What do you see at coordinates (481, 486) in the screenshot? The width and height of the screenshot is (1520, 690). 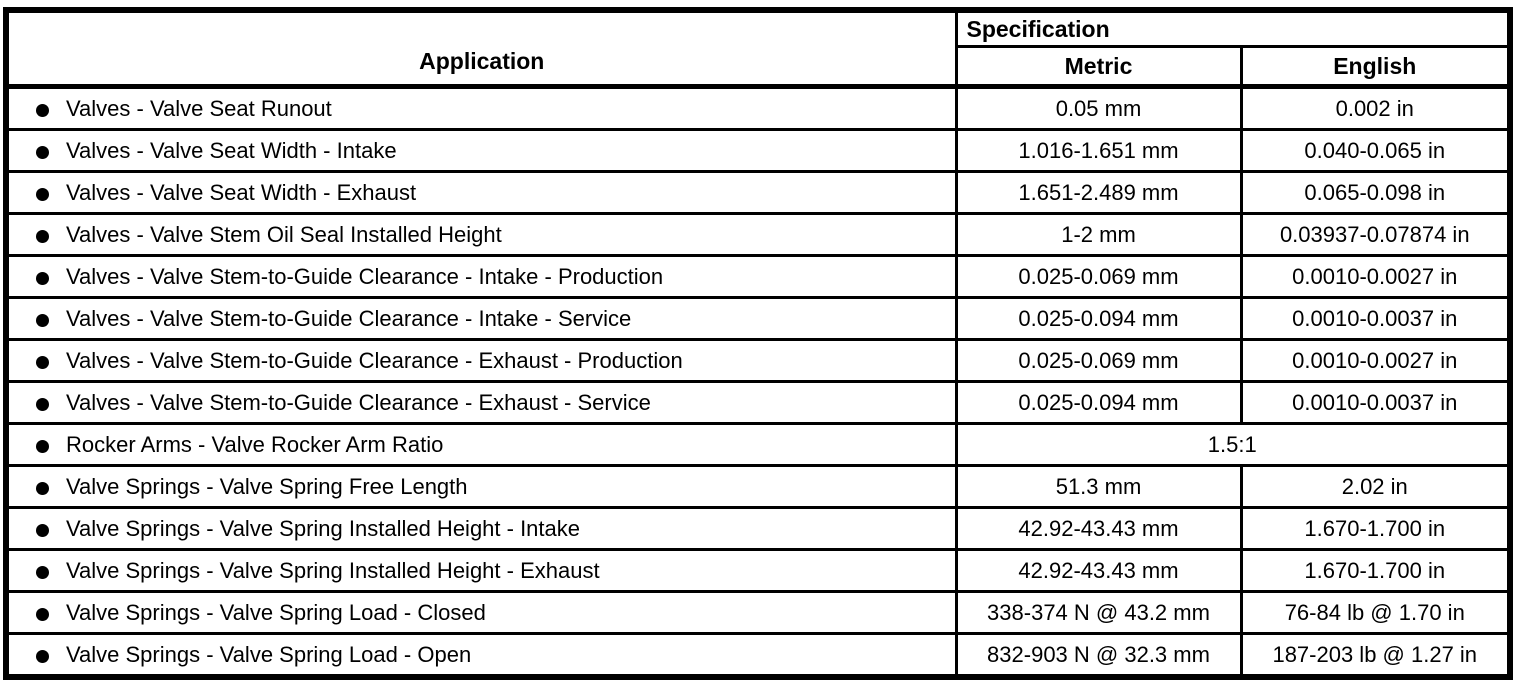 I see `application-cell: Valve Springs - Valve Spring Free Length` at bounding box center [481, 486].